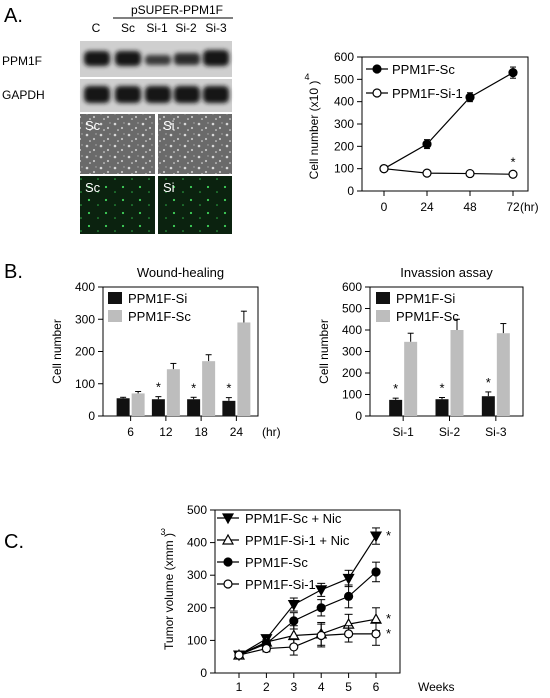  I want to click on legend-label: PPM1F-Si-1, so click(427, 93).